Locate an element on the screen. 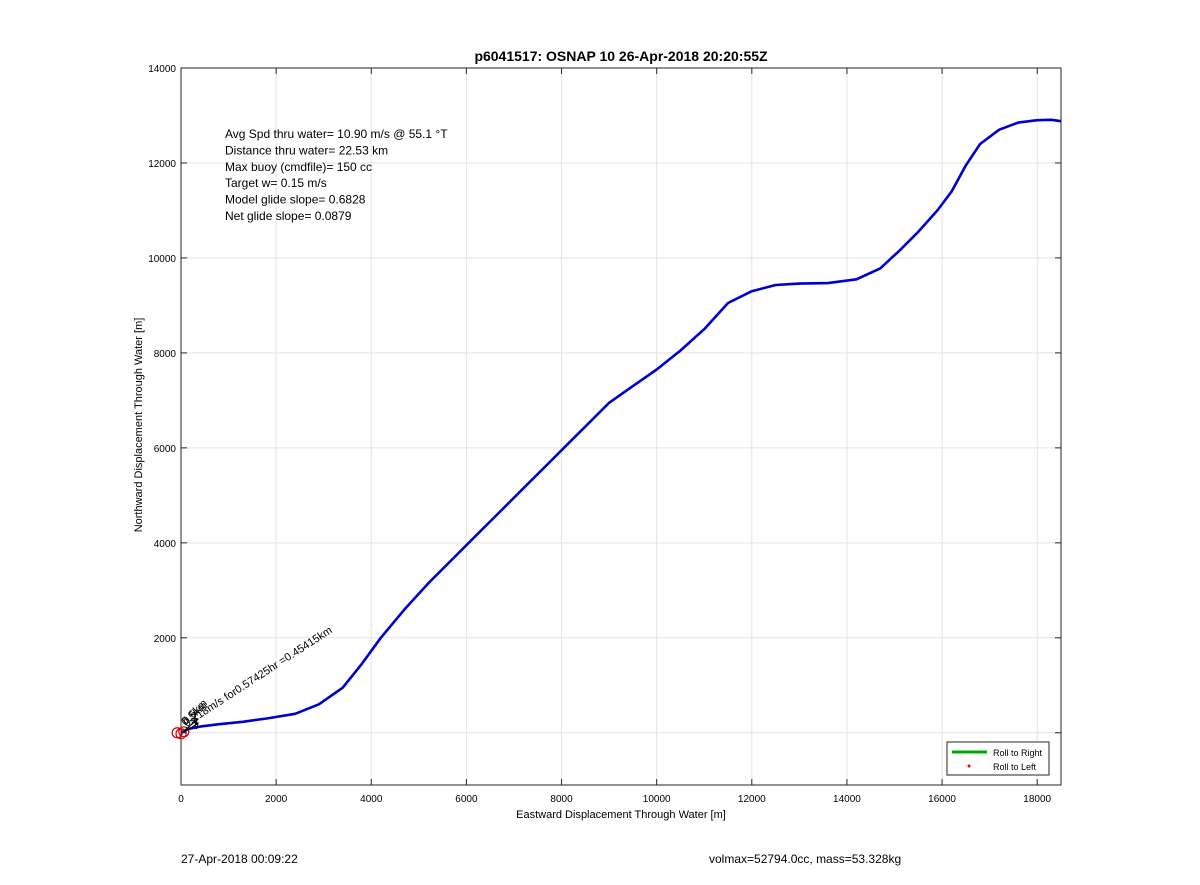  chart-title: p6041517: OSNAP 10 26-Apr-2018 20:20:55Z is located at coordinates (621, 56).